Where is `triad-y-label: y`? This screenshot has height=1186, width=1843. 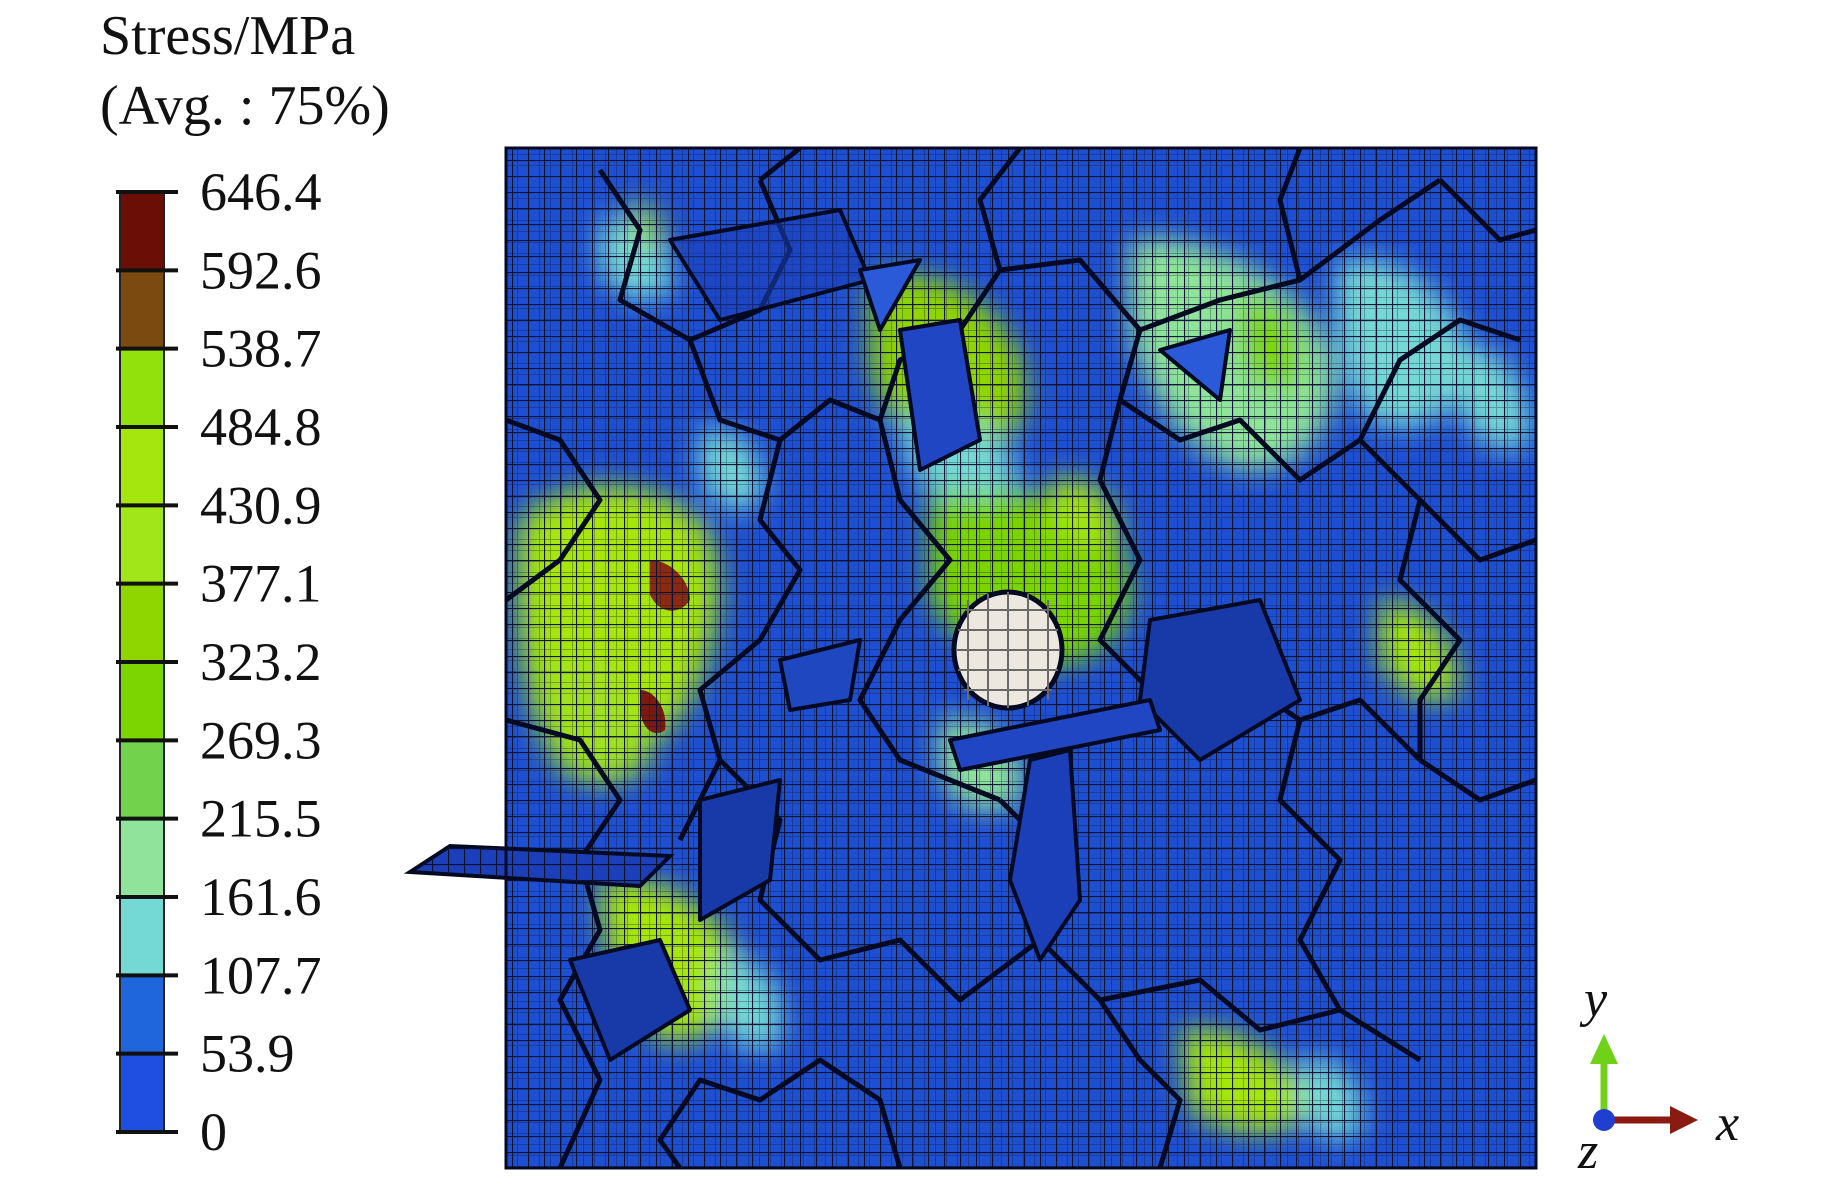 triad-y-label: y is located at coordinates (1593, 999).